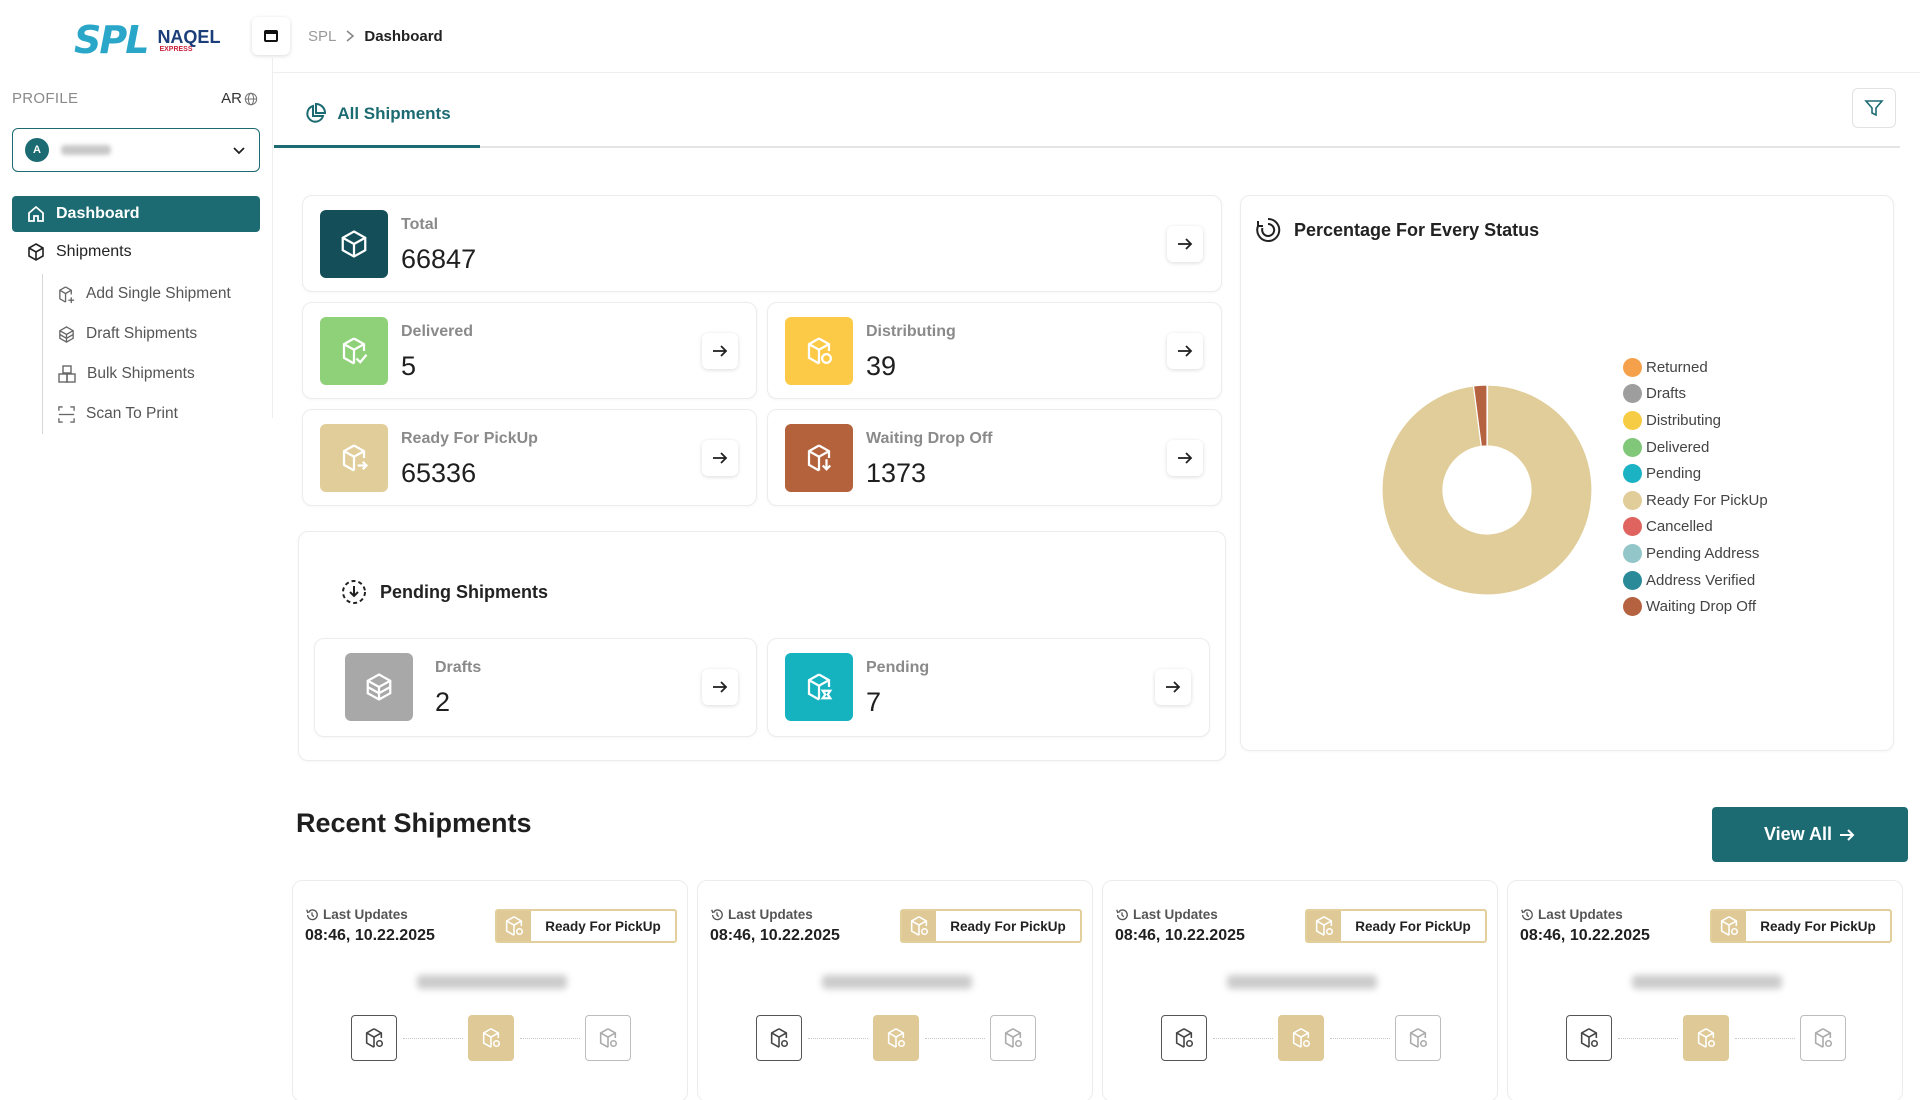  Describe the element at coordinates (1175, 914) in the screenshot. I see `last-updates-label: Last Updates` at that location.